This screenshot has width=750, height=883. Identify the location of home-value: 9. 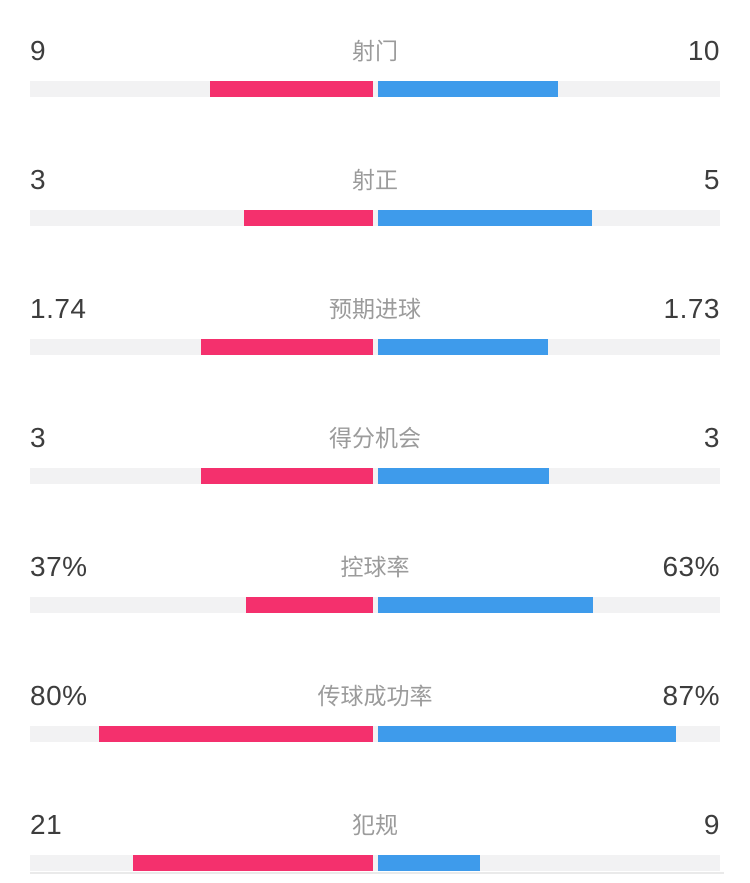
(38, 50).